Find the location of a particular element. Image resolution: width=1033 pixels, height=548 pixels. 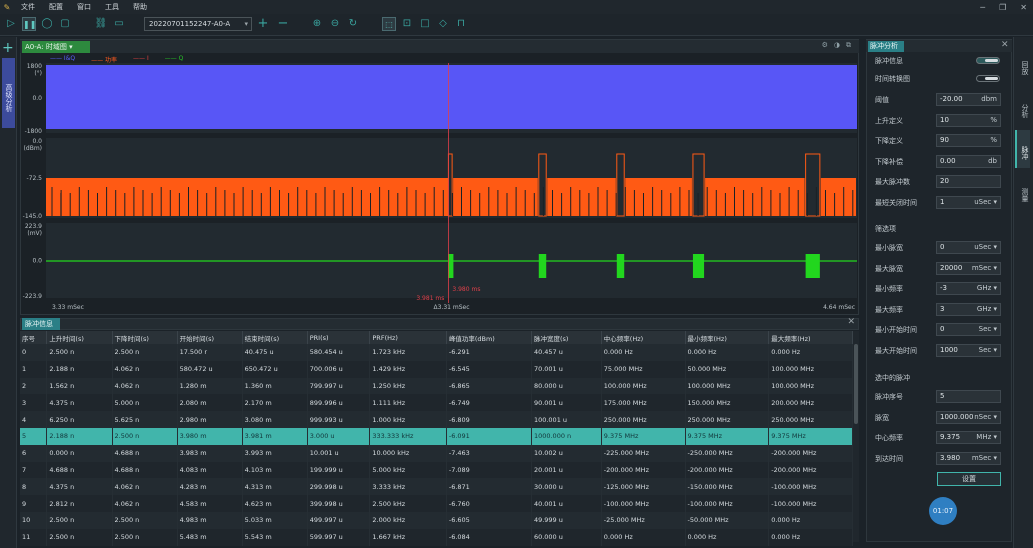

play-icon: ▷ is located at coordinates (11, 23).